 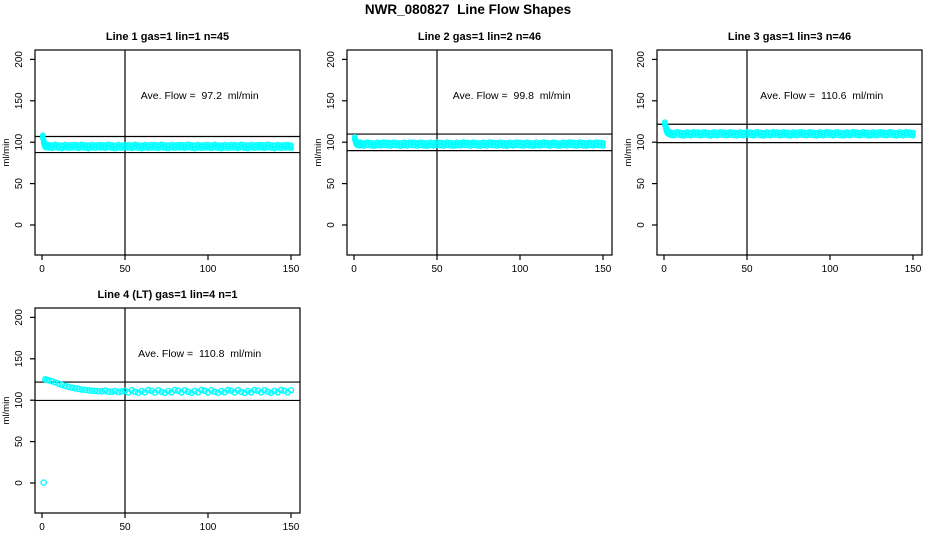 I want to click on subplot-title: Line 4 (LT) gas=1 lin=4 n=1, so click(x=167, y=295).